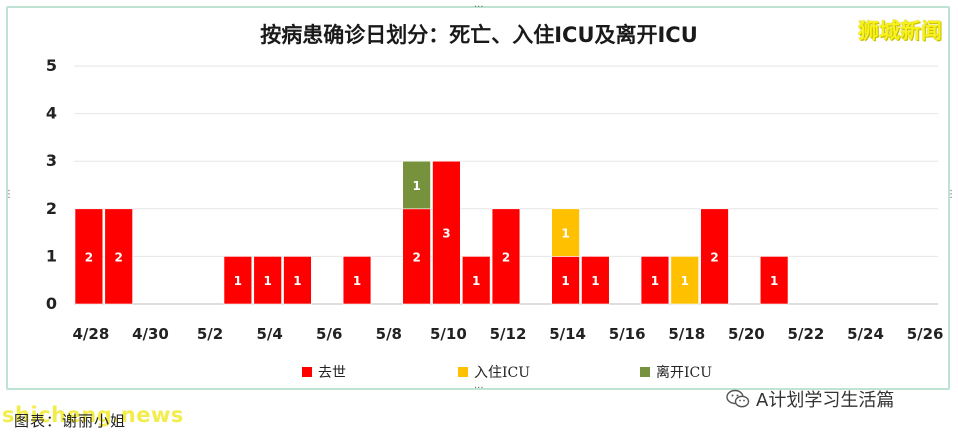 The height and width of the screenshot is (437, 958). Describe the element at coordinates (567, 334) in the screenshot. I see `x-tick-label: 5/14` at that location.